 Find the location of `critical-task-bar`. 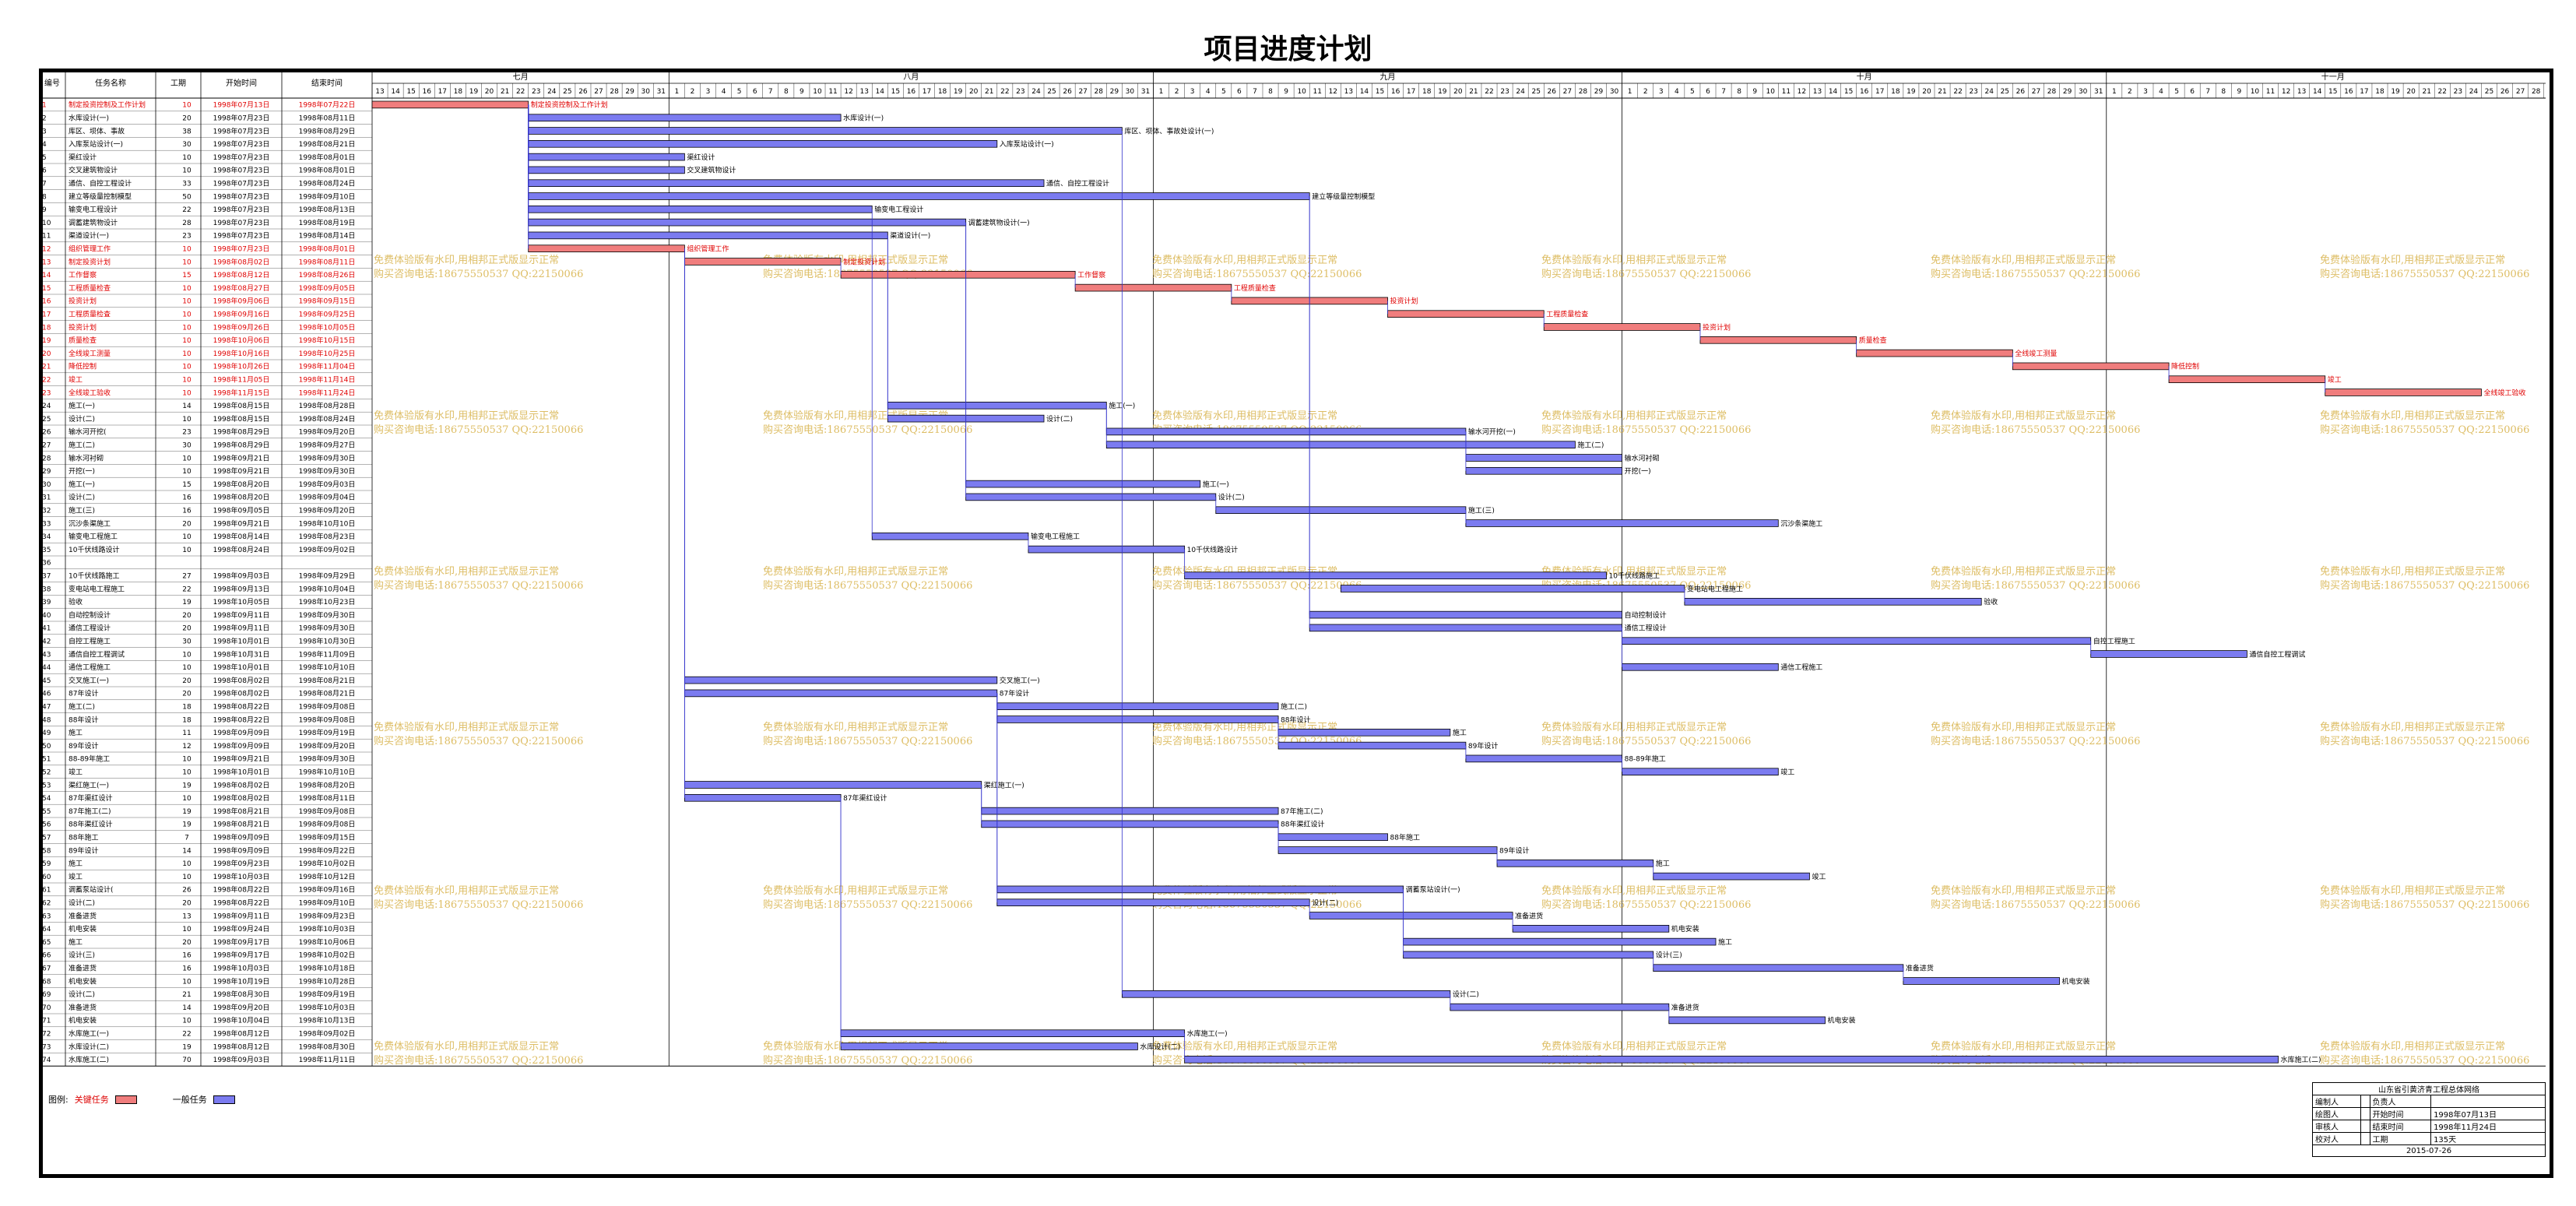

critical-task-bar is located at coordinates (1778, 340).